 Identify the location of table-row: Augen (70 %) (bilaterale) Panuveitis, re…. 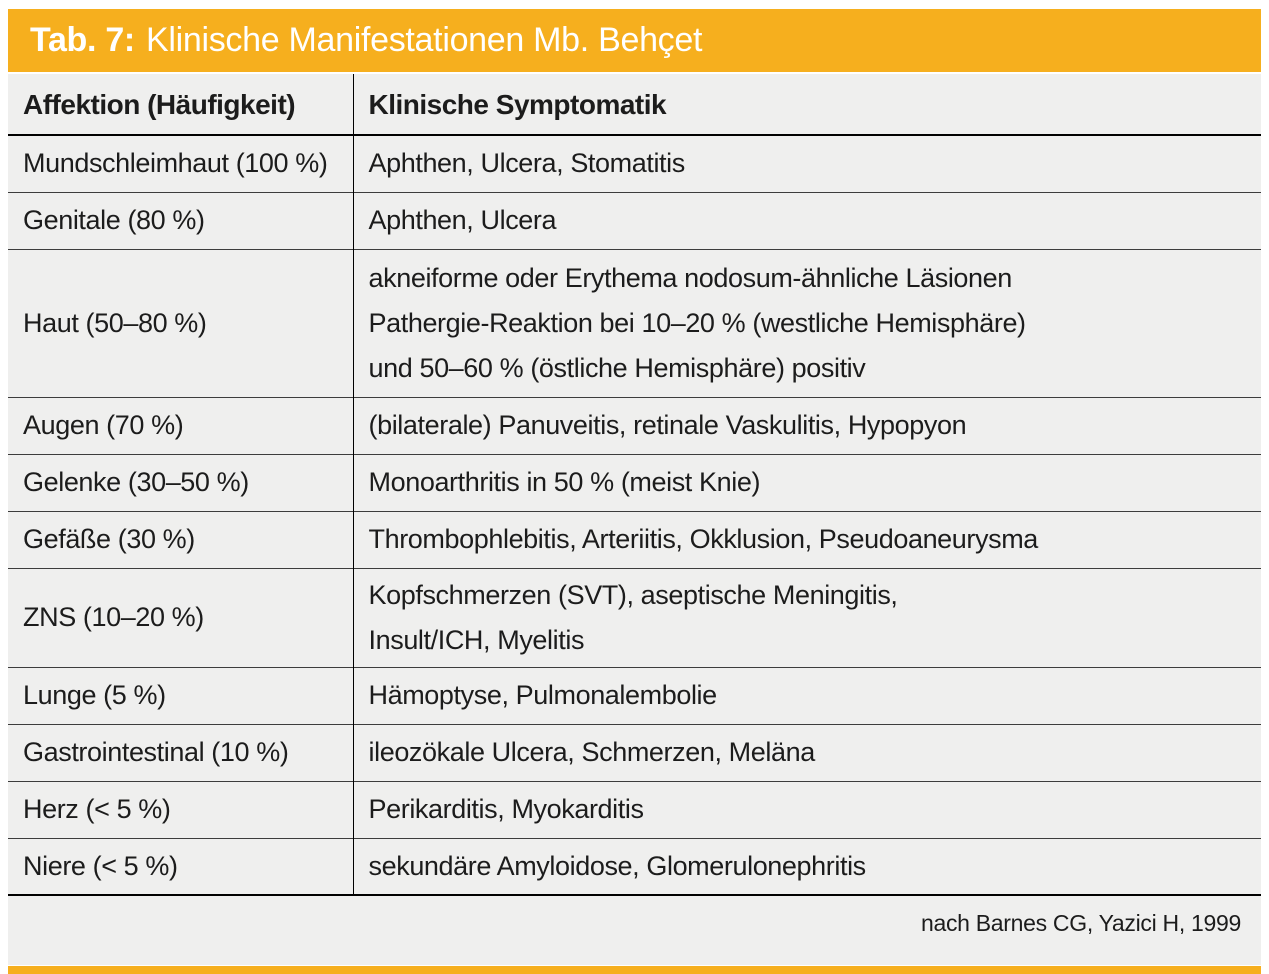
(634, 425).